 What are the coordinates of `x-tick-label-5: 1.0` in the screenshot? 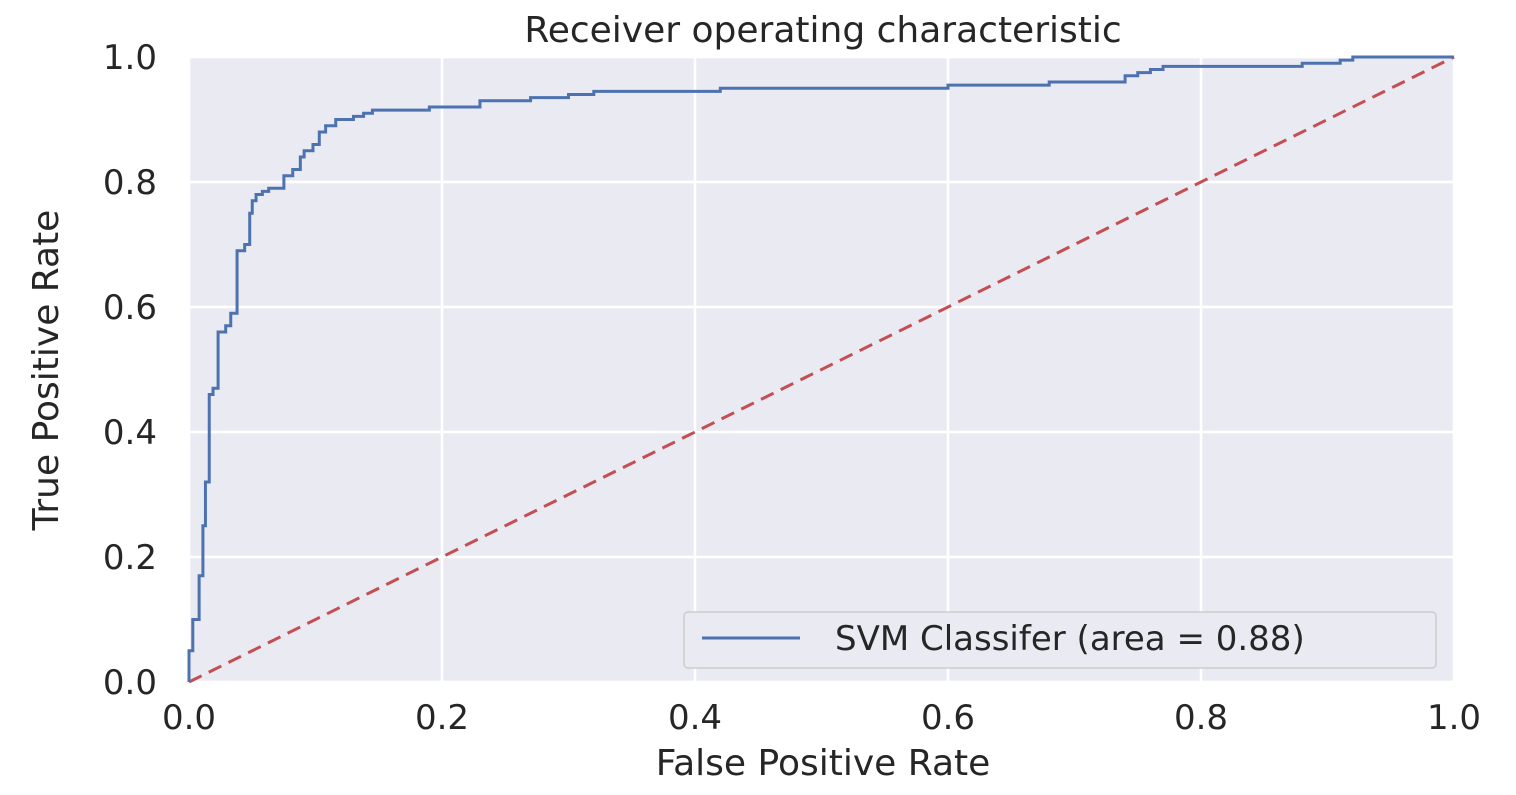 It's located at (1454, 718).